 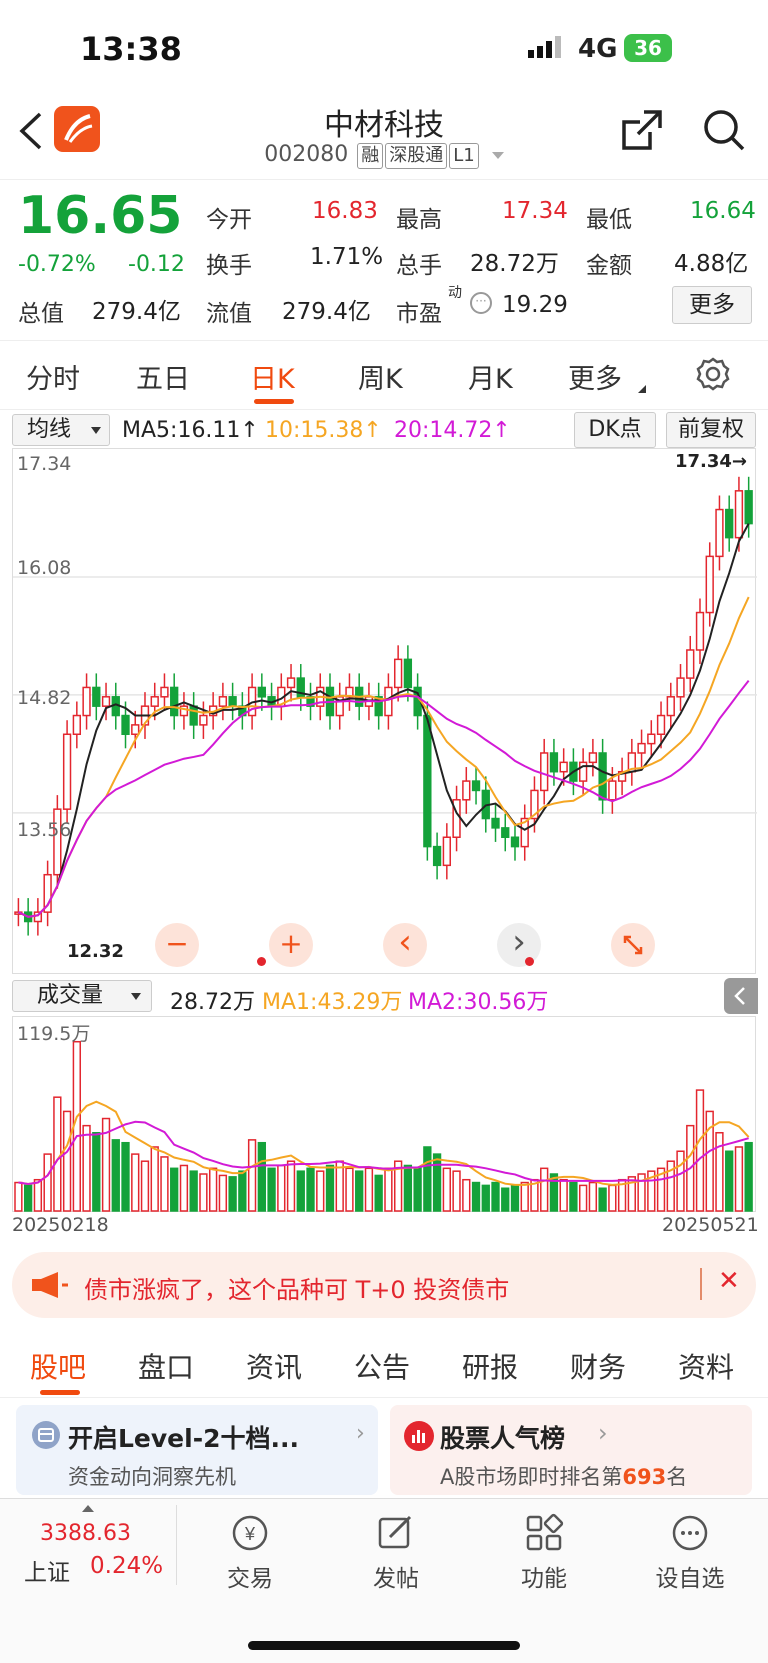 What do you see at coordinates (595, 379) in the screenshot?
I see `tab-more: 更多` at bounding box center [595, 379].